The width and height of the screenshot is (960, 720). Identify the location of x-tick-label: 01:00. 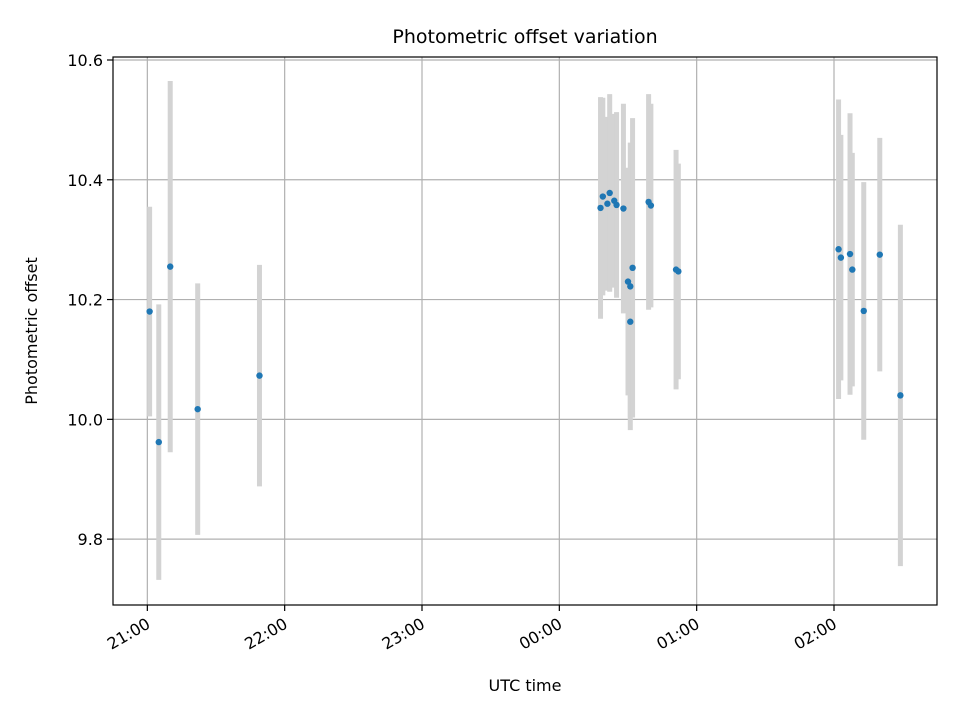
(677, 634).